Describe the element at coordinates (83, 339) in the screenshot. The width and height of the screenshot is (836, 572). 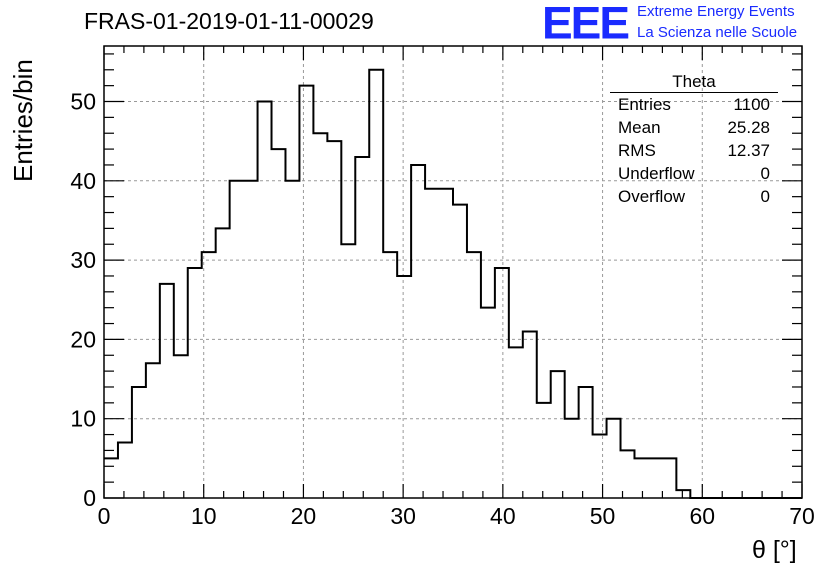
I see `y-tick-label: 20` at that location.